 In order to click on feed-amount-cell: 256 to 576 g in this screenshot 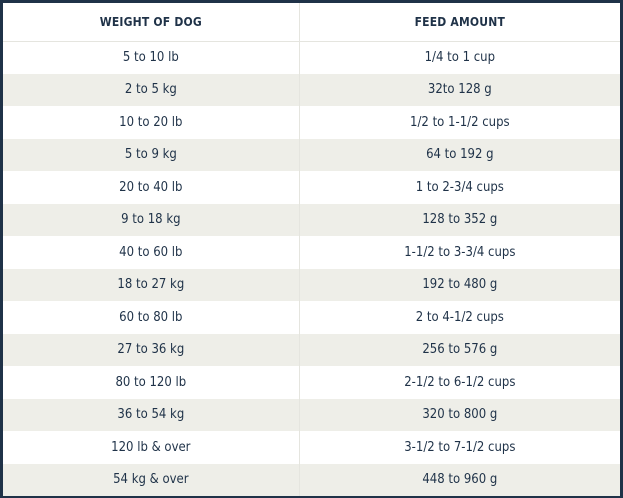, I will do `click(459, 349)`.